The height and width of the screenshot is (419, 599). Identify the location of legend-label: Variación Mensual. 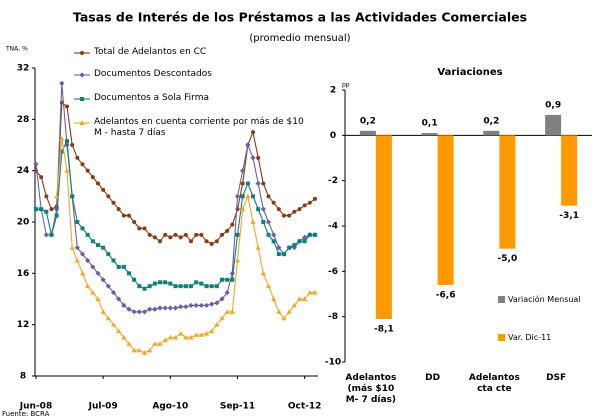
(544, 299).